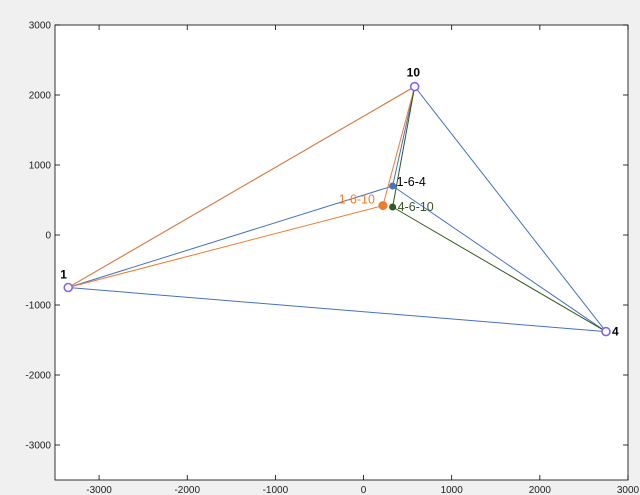 The image size is (640, 495). What do you see at coordinates (357, 200) in the screenshot?
I see `point-label-1-6-10: 1-6-10` at bounding box center [357, 200].